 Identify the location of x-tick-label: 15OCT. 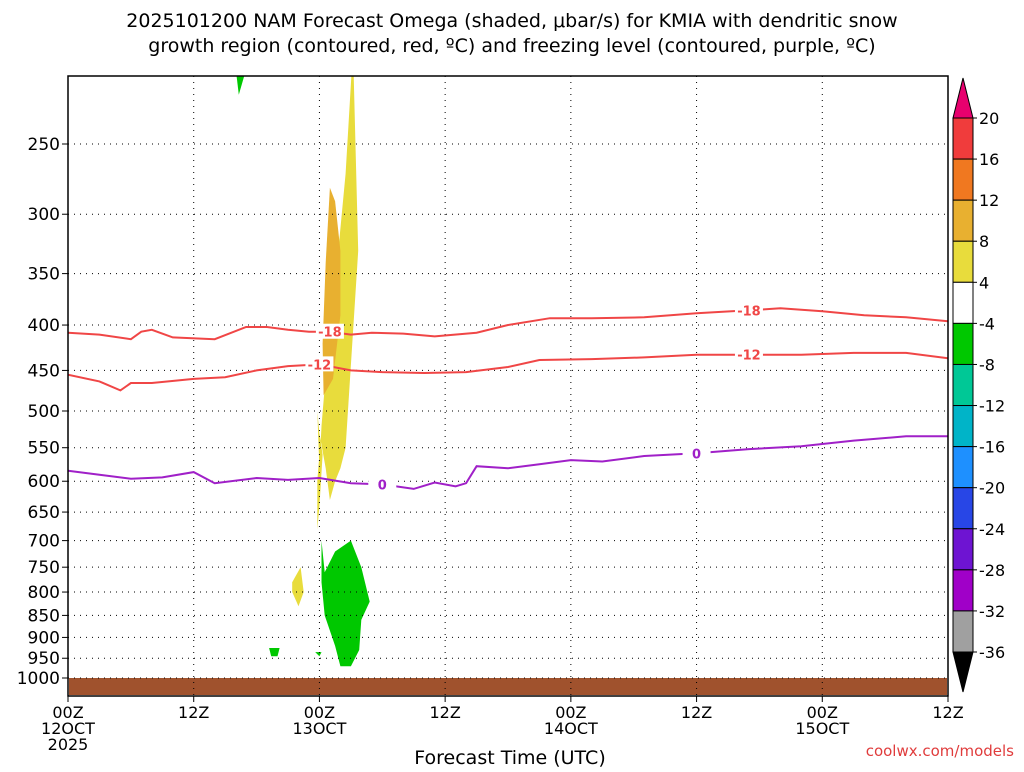
(822, 728).